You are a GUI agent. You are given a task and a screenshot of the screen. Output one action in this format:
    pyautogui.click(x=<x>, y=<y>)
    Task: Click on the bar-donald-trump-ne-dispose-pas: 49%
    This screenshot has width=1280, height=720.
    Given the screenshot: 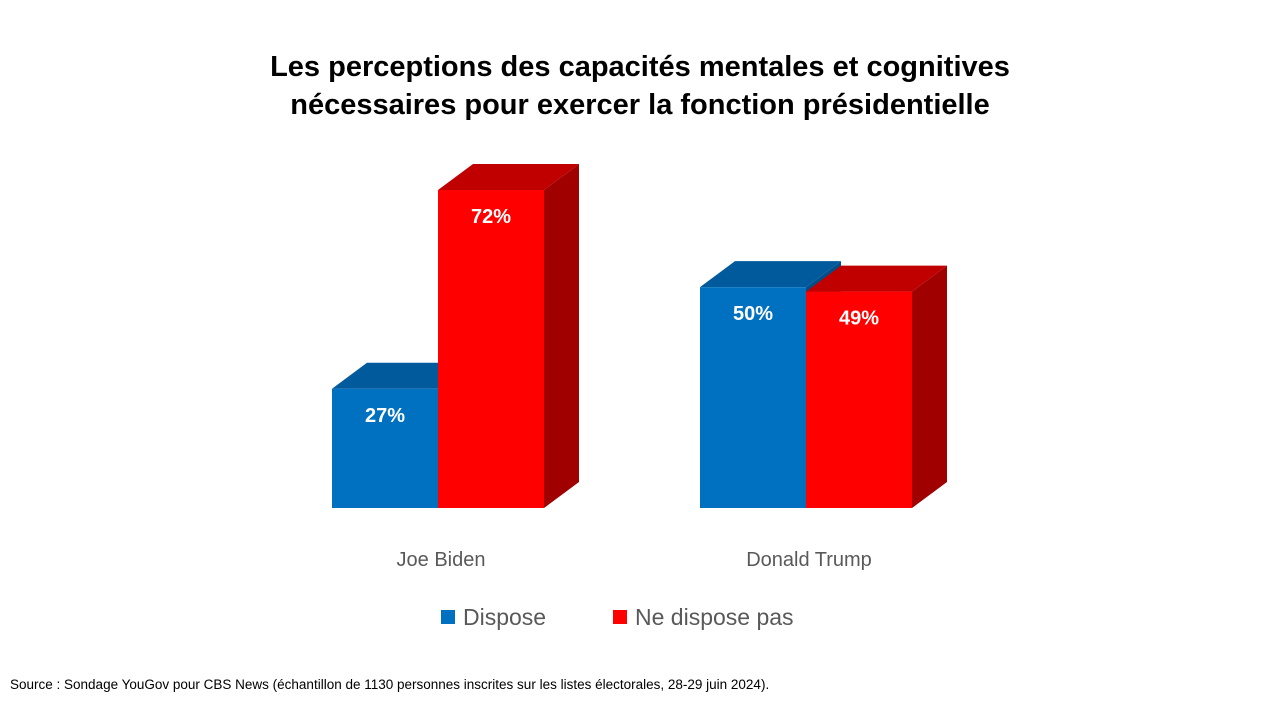 What is the action you would take?
    pyautogui.click(x=876, y=386)
    